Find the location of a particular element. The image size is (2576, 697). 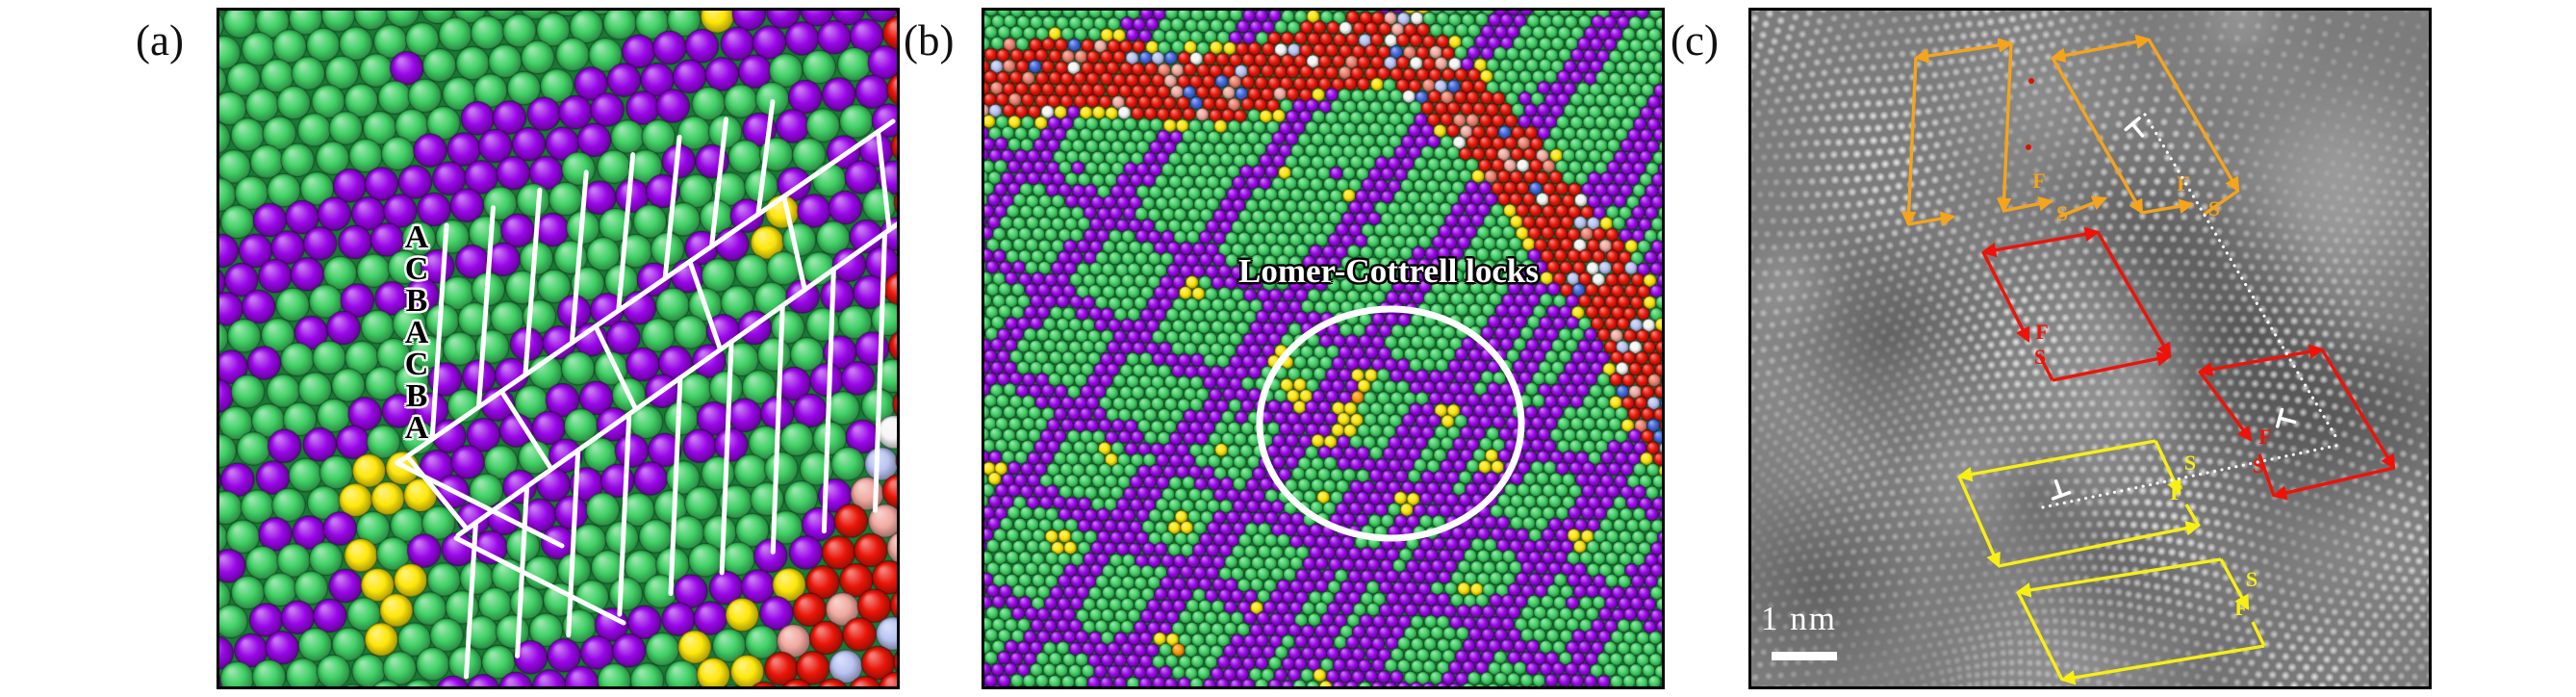

panel-b-label: (b) is located at coordinates (929, 40).